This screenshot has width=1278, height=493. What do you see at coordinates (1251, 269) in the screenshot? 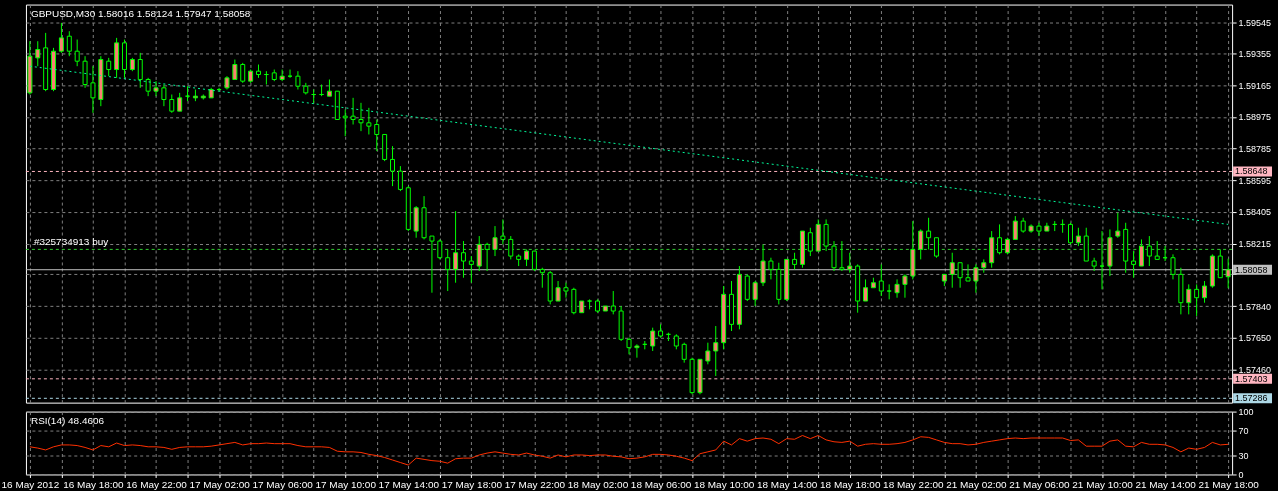
I see `ref-line-label: 1.58058` at bounding box center [1251, 269].